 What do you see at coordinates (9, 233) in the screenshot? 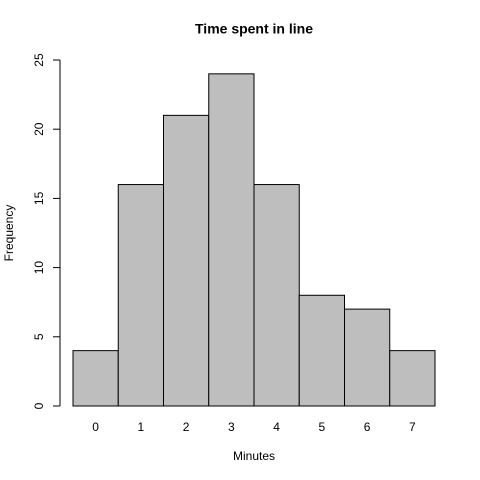
I see `y-axis-label: Frequency` at bounding box center [9, 233].